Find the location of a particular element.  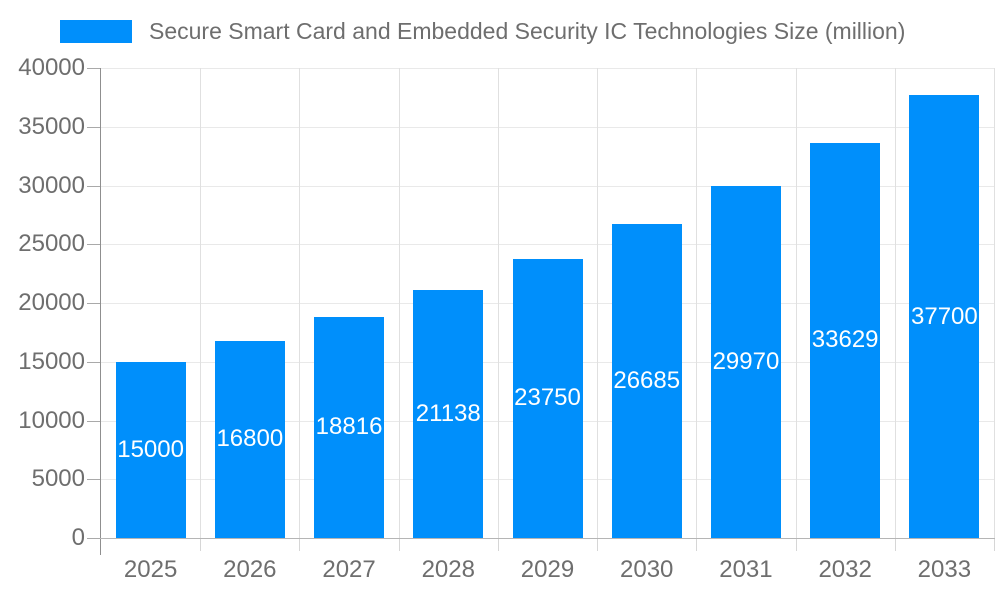

y-axis-label: 0 is located at coordinates (78, 537).